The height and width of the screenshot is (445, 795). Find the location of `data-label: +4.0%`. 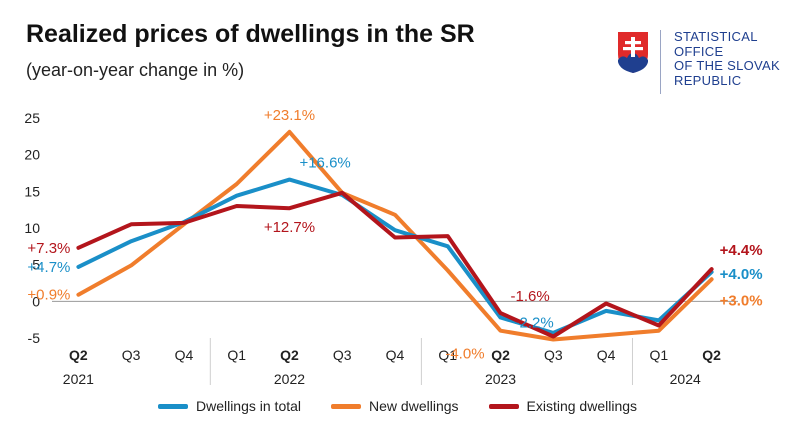

data-label: +4.0% is located at coordinates (741, 274).